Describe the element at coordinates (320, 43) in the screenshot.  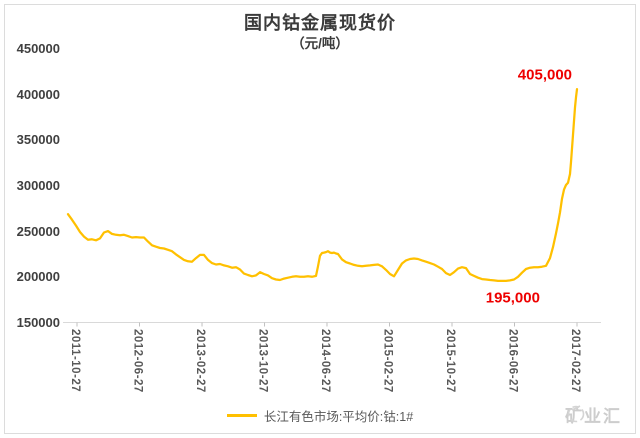
I see `chart-subtitle: （元/吨）` at that location.